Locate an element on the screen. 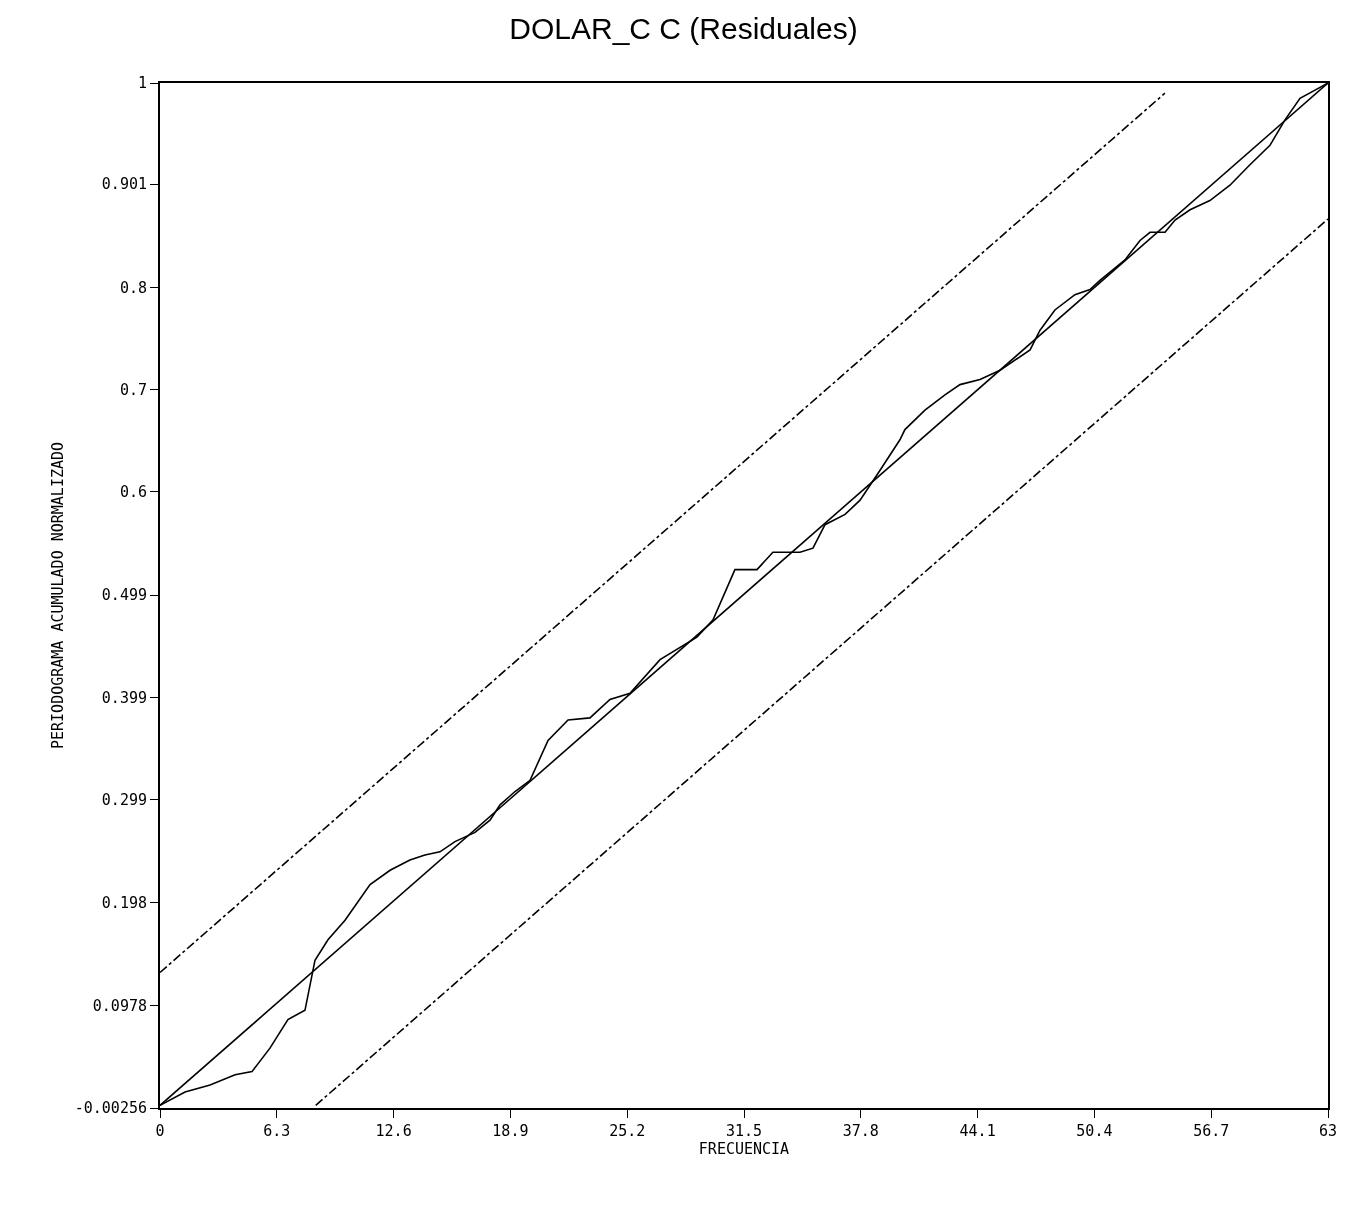 This screenshot has height=1205, width=1367. x-tick-label: 37.8 is located at coordinates (860, 1131).